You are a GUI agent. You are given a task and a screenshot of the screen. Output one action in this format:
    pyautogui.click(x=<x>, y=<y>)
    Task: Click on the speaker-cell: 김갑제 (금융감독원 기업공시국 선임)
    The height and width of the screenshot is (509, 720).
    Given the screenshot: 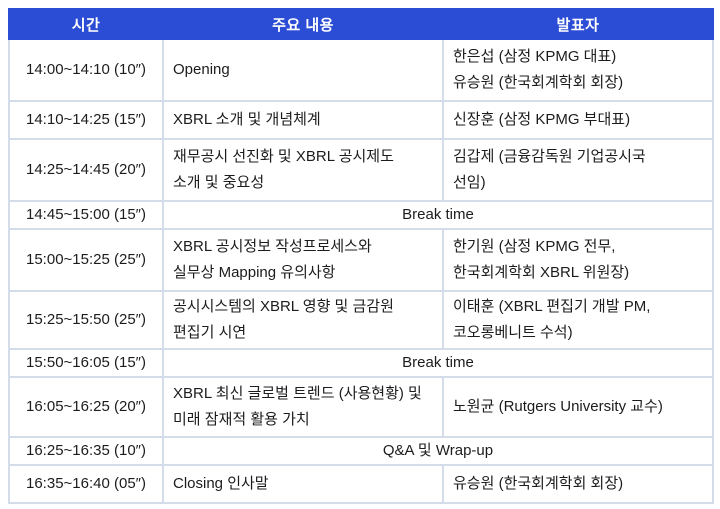 What is the action you would take?
    pyautogui.click(x=578, y=170)
    